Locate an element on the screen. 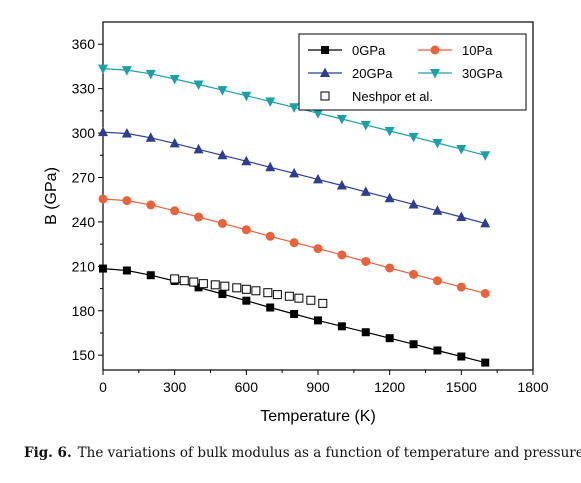 The width and height of the screenshot is (581, 483). y-tick-label: 240 is located at coordinates (84, 222).